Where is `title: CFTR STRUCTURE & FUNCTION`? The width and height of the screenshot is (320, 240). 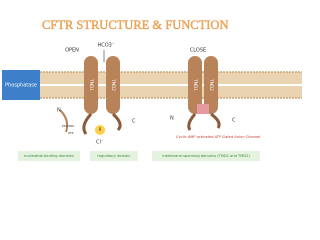 title: CFTR STRUCTURE & FUNCTION is located at coordinates (135, 25).